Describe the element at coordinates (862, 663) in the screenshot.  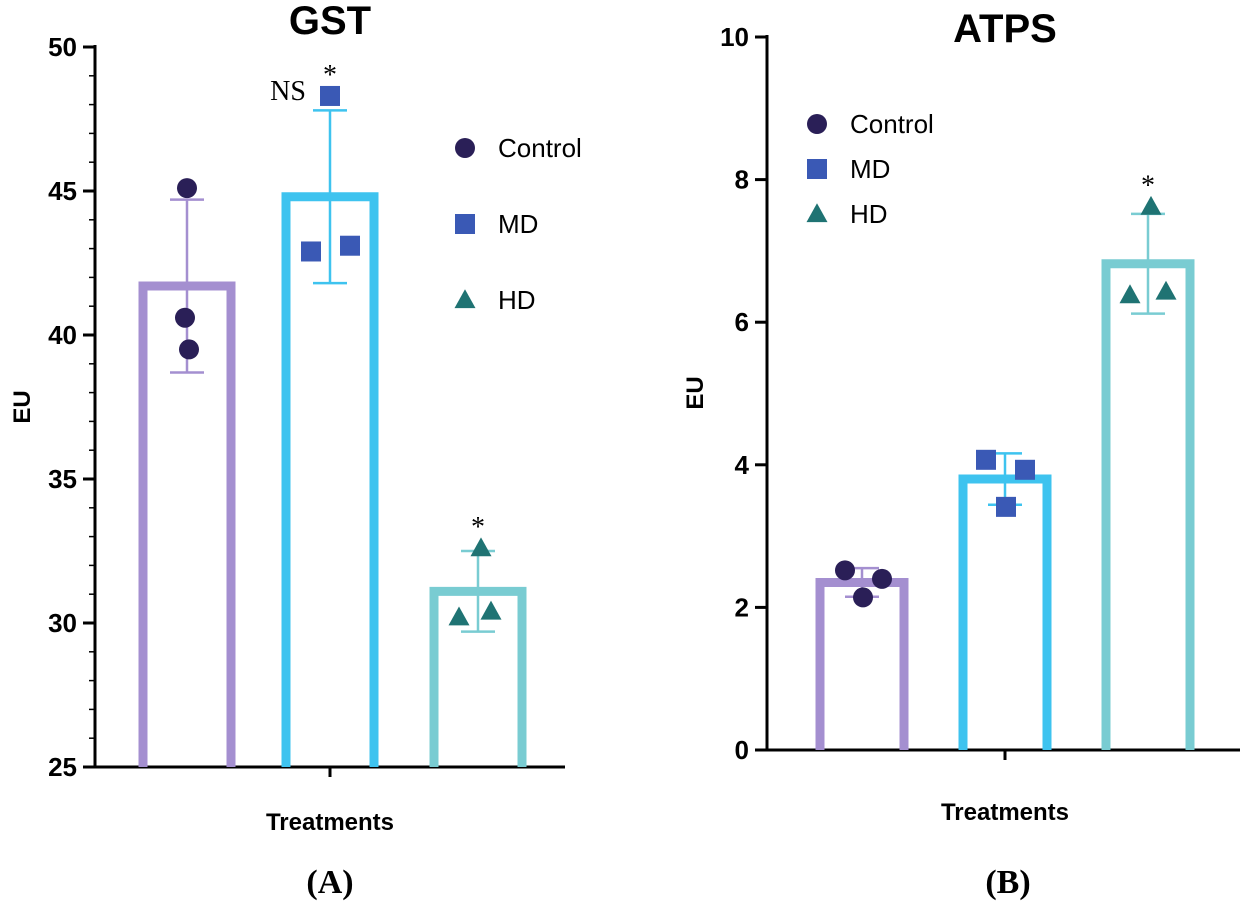
I see `bar-control-atps` at that location.